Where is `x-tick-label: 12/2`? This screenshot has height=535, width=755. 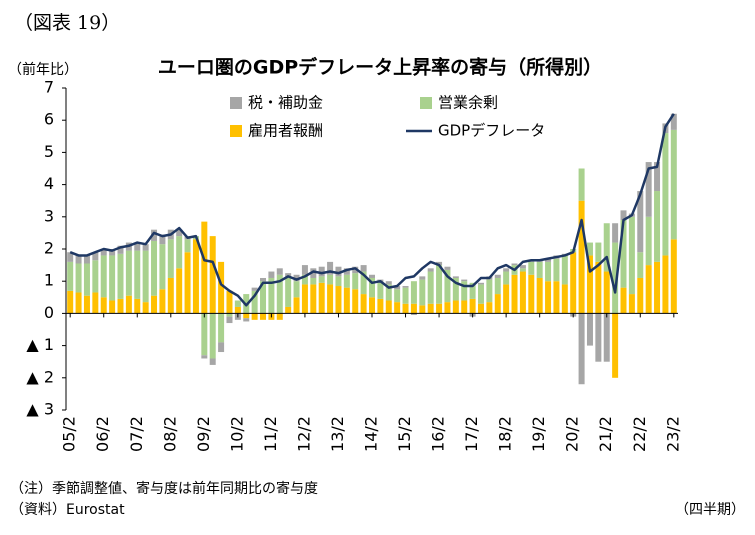 x-tick-label: 12/2 is located at coordinates (303, 434).